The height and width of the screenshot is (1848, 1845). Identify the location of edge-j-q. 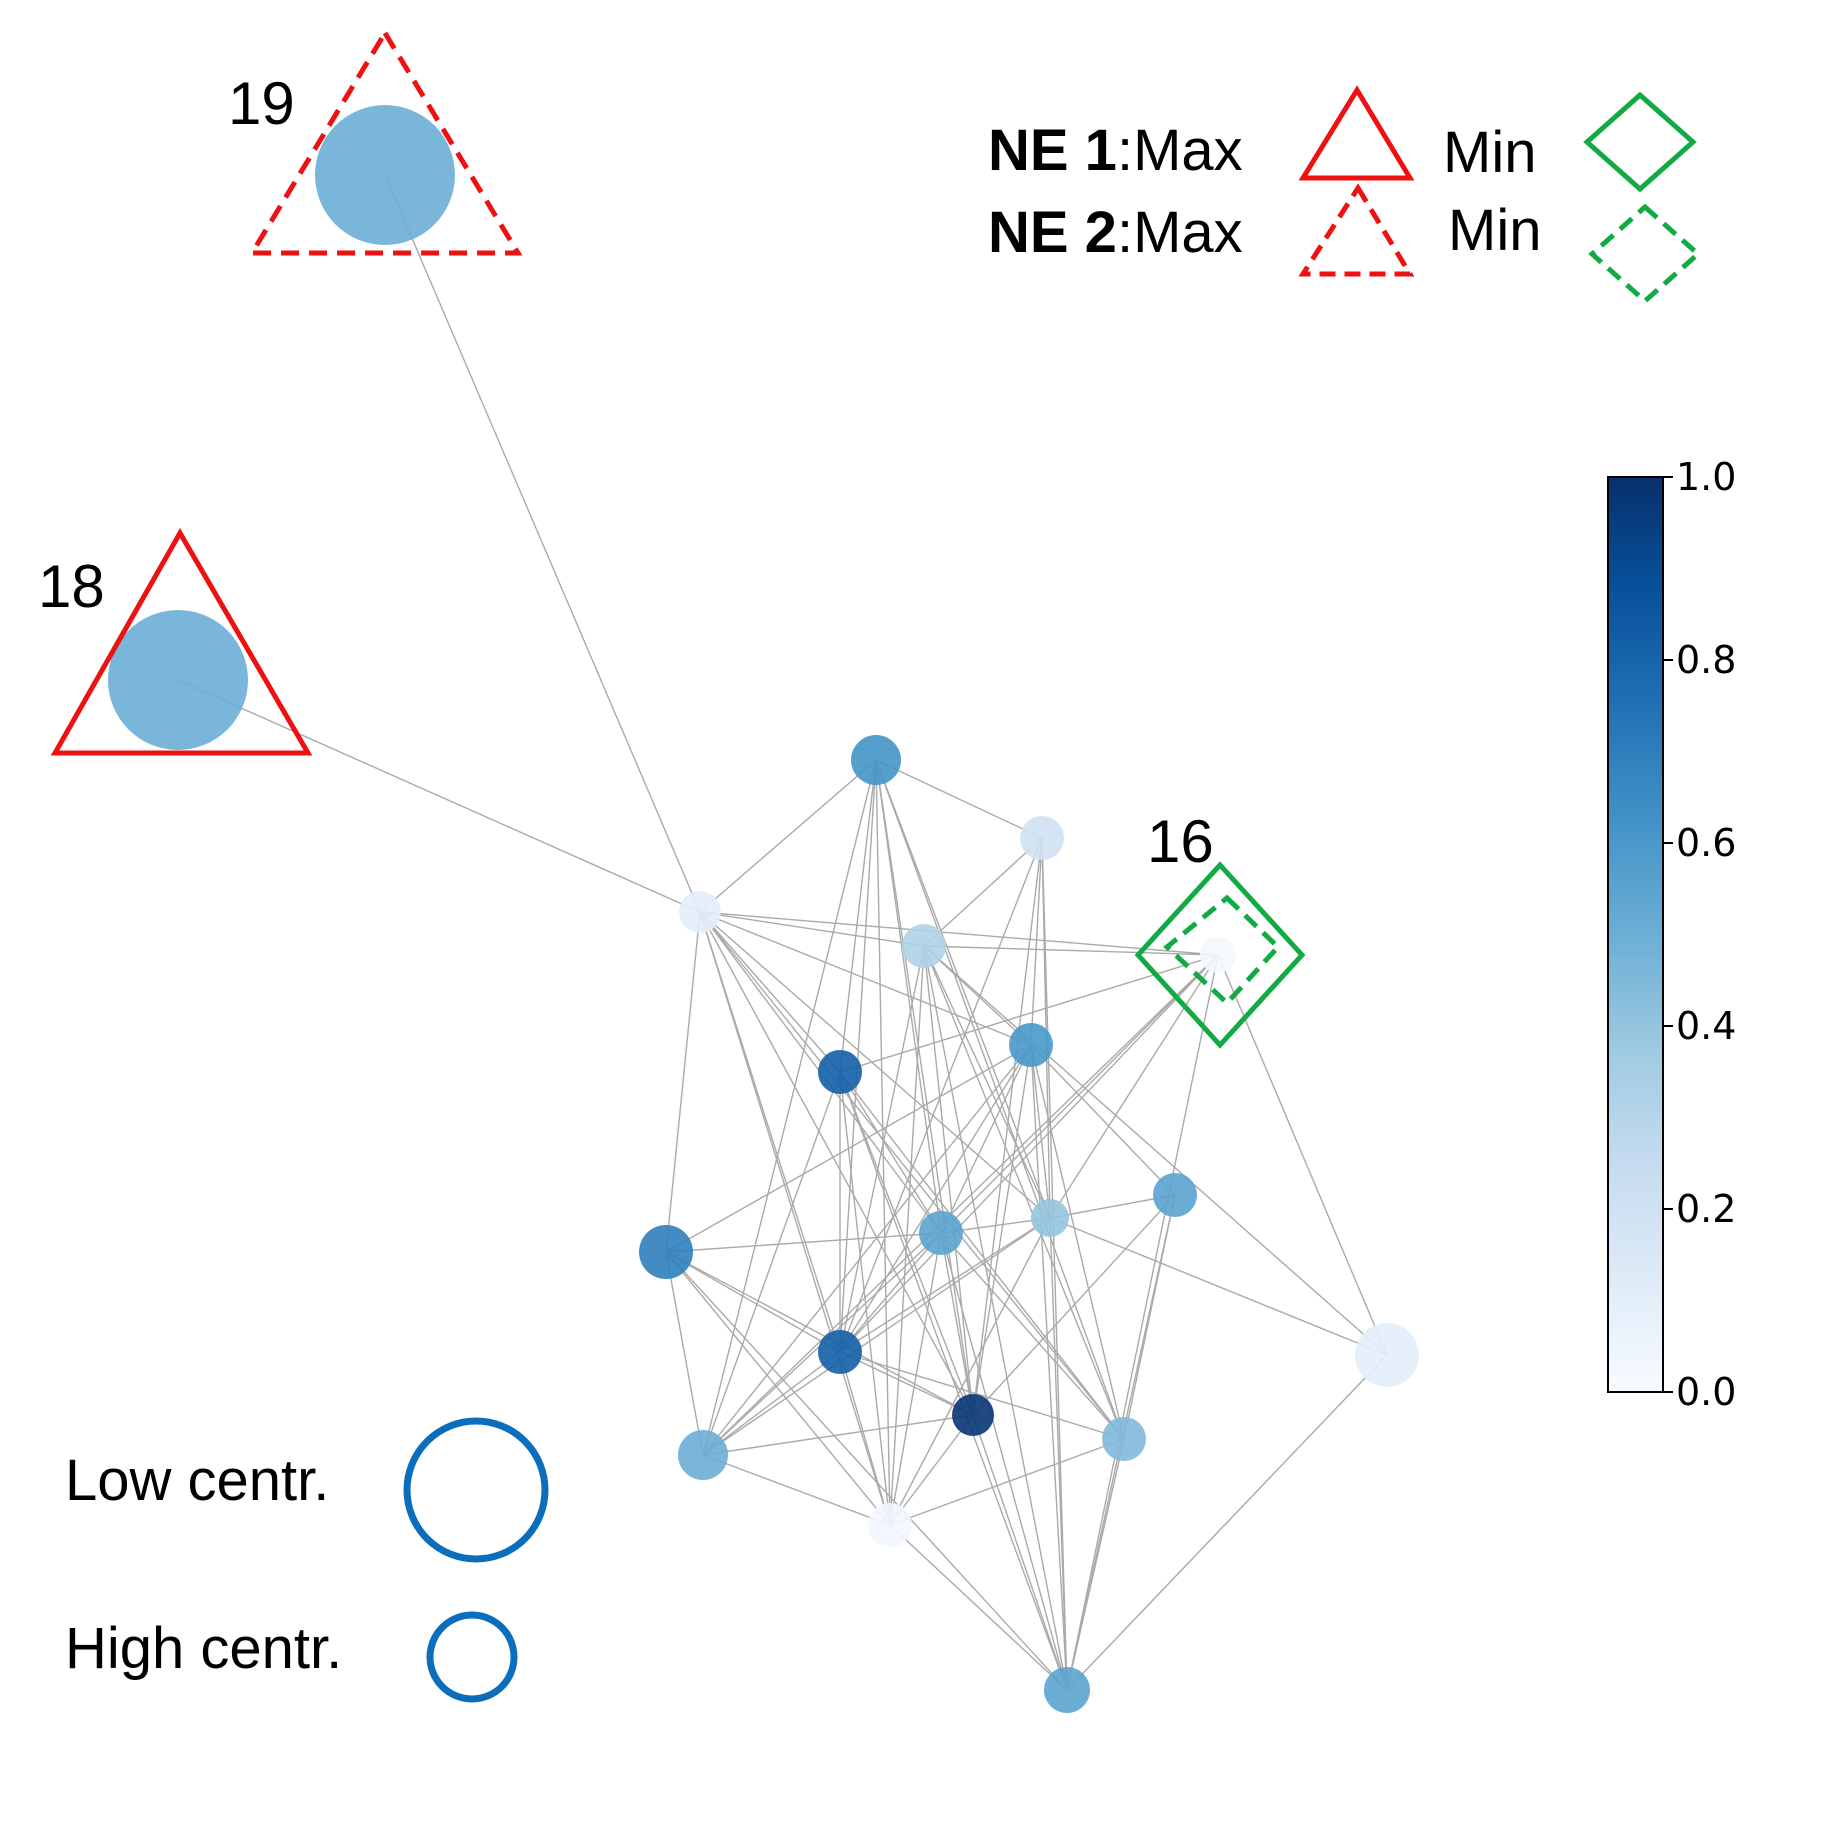
(866, 1471).